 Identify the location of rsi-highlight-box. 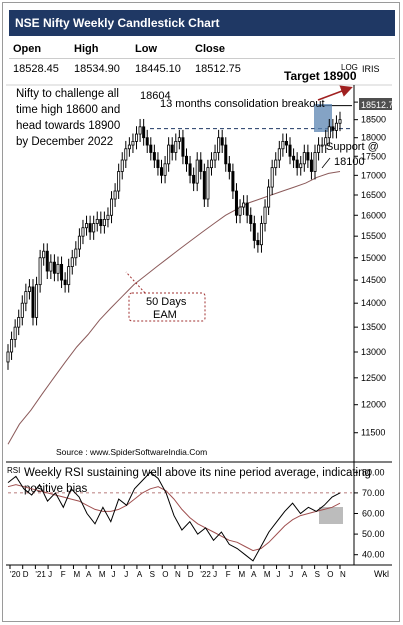
(331, 515).